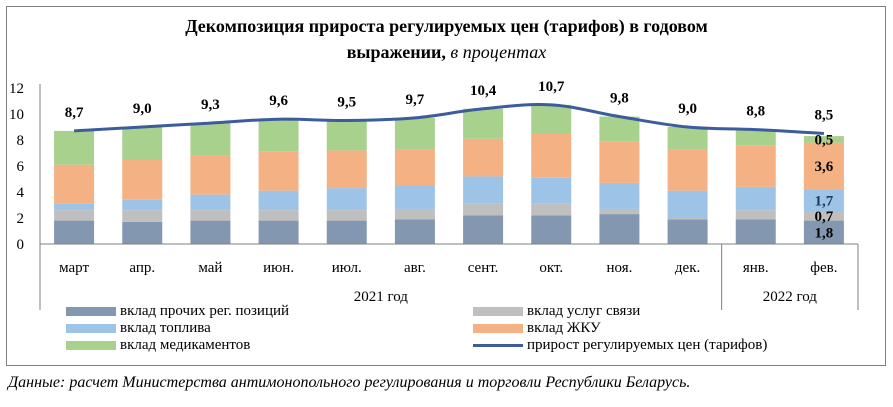  Describe the element at coordinates (210, 268) in the screenshot. I see `x-tick-label: май` at that location.